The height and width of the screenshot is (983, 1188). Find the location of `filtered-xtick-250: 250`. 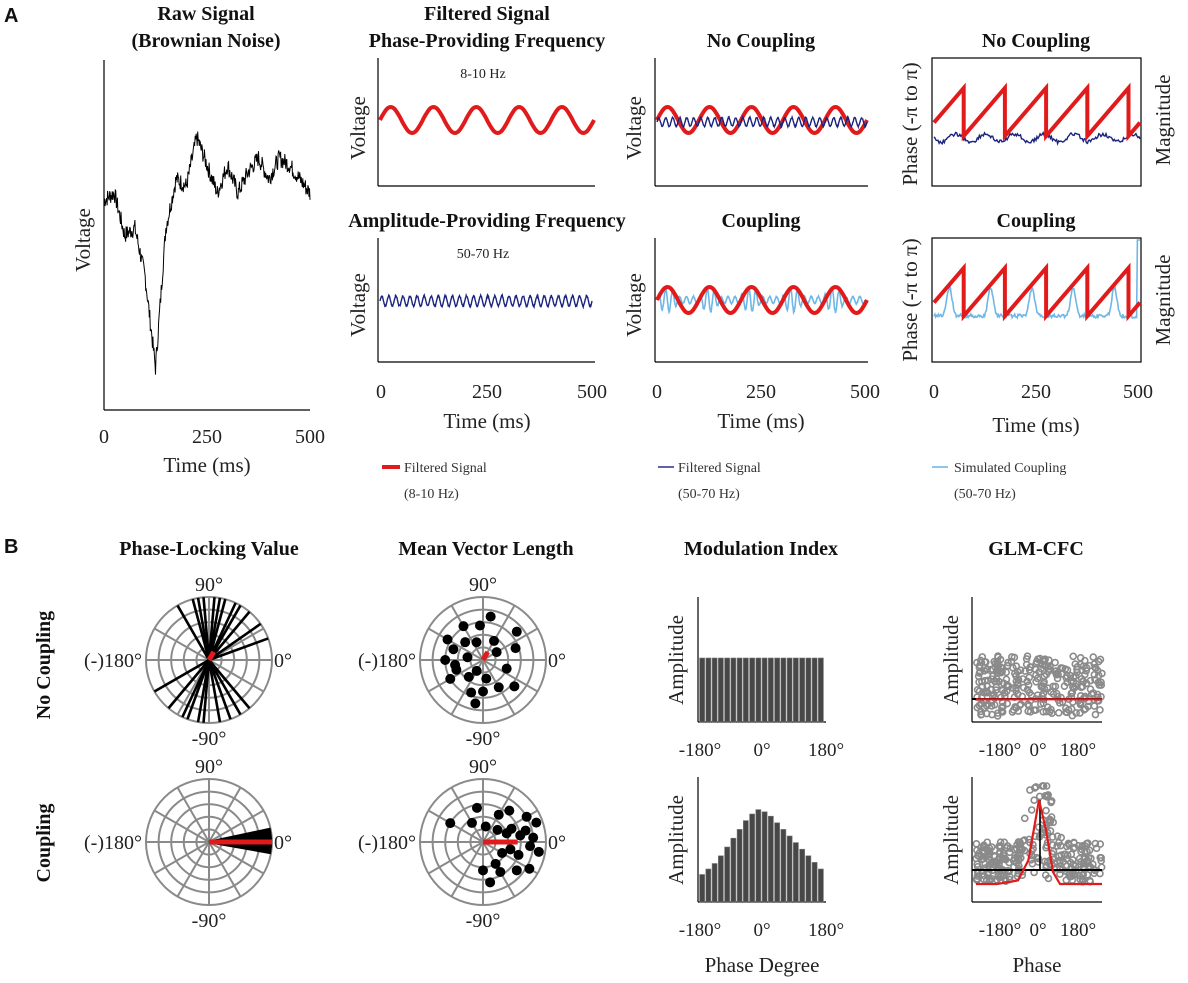

filtered-xtick-250: 250 is located at coordinates (487, 392).